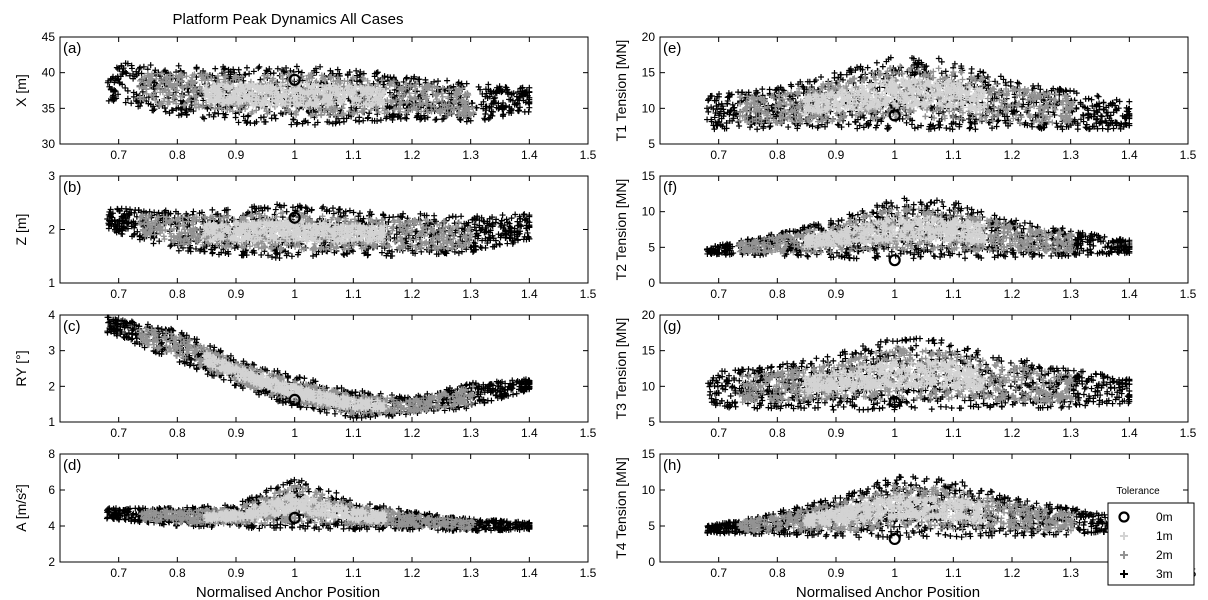 The height and width of the screenshot is (600, 1208). I want to click on panel-tag: (a), so click(72, 48).